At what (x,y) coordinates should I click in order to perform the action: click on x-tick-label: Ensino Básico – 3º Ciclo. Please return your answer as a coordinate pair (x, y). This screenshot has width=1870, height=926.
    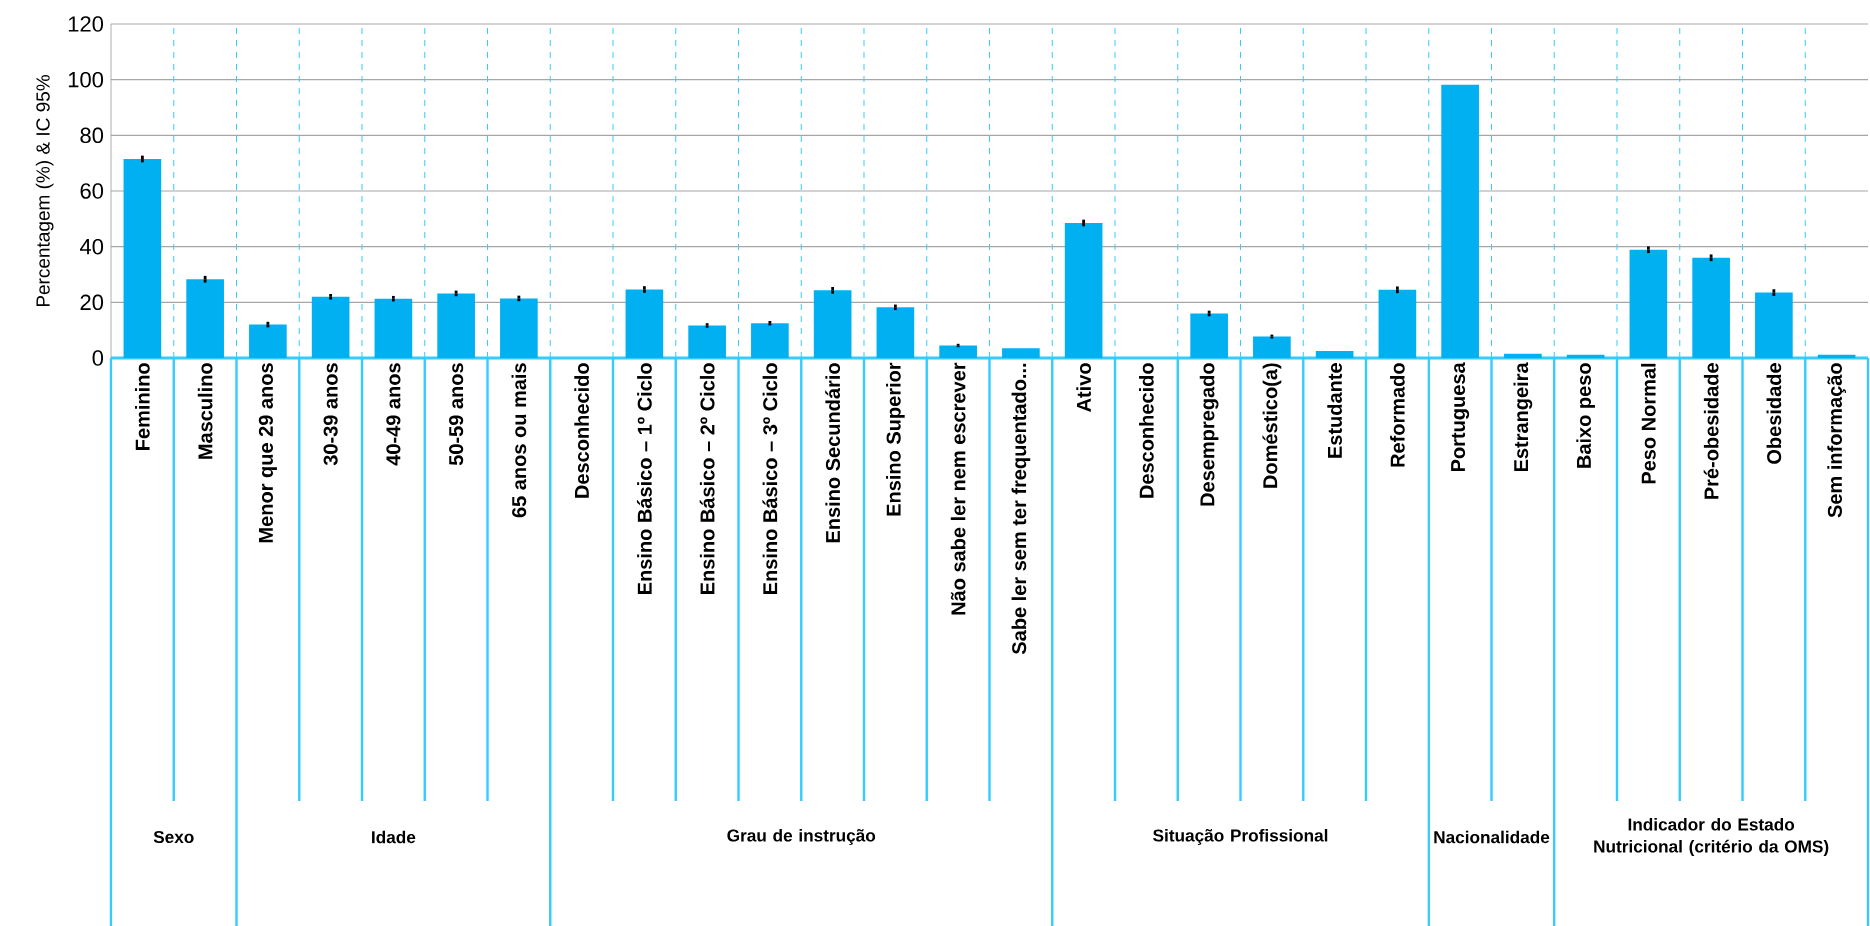
    Looking at the image, I should click on (770, 478).